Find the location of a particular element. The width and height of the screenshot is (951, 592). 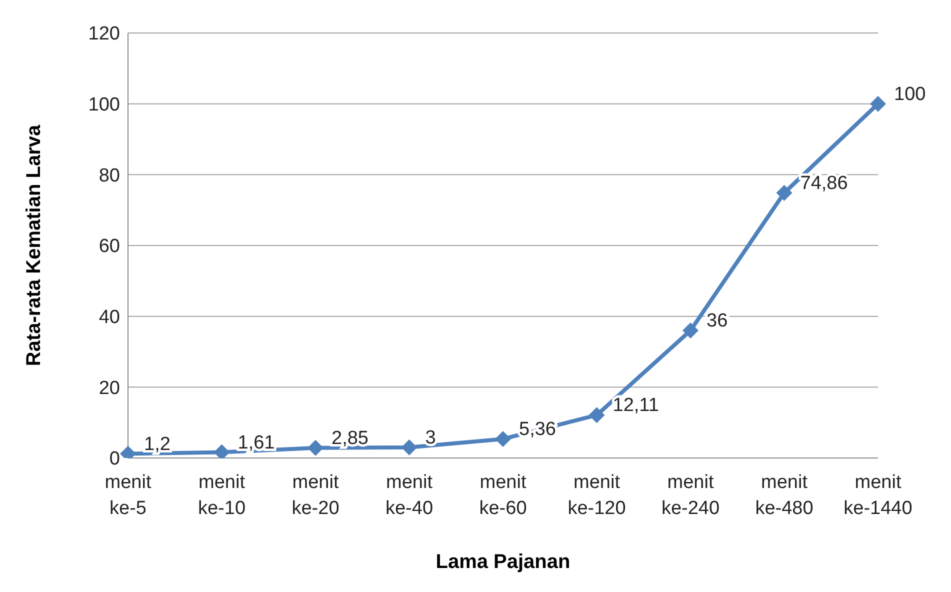

x-tick-label: menit ke-60 is located at coordinates (503, 495).